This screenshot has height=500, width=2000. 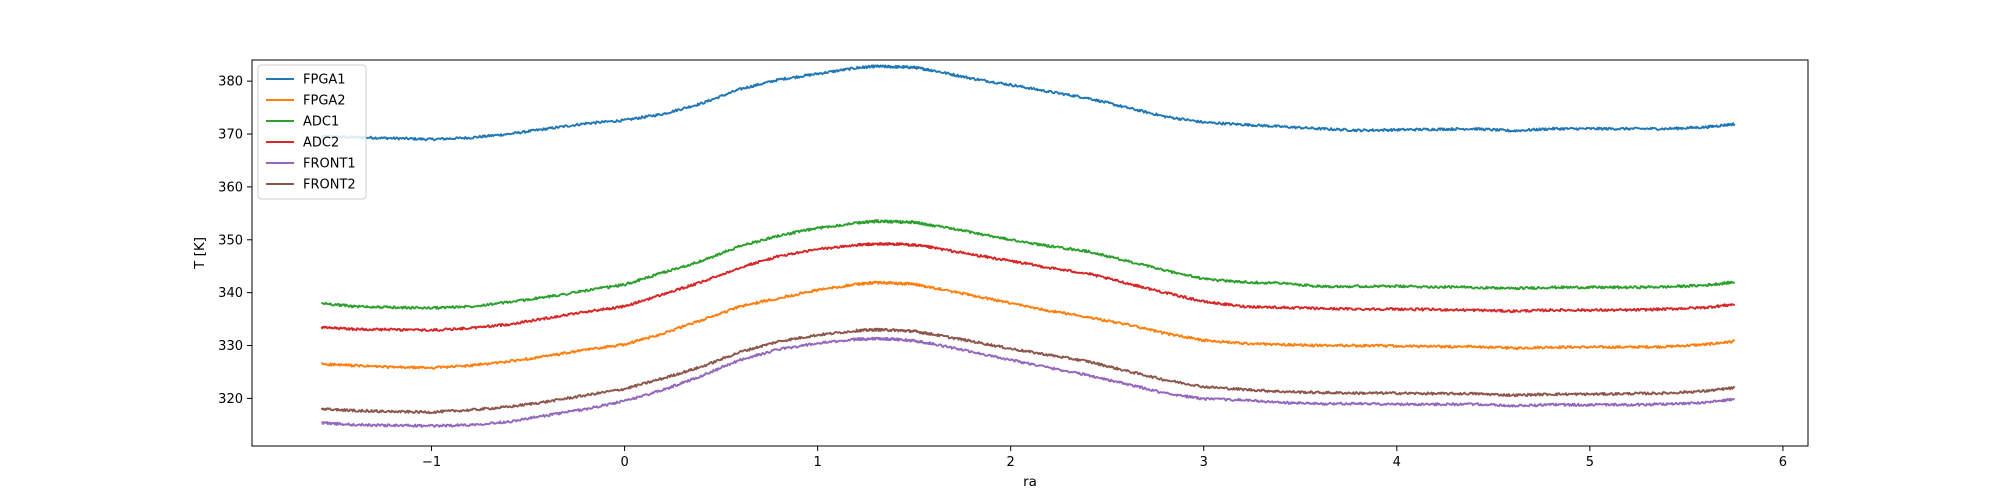 I want to click on y-tick-label: 340, so click(x=230, y=293).